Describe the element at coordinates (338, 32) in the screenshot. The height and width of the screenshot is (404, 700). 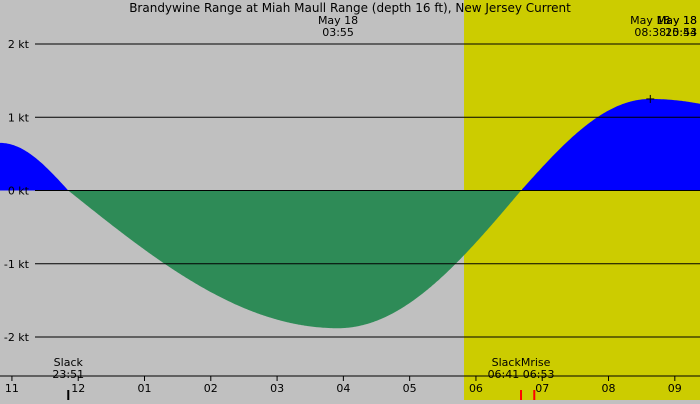
I see `top-label-time: 03:55` at that location.